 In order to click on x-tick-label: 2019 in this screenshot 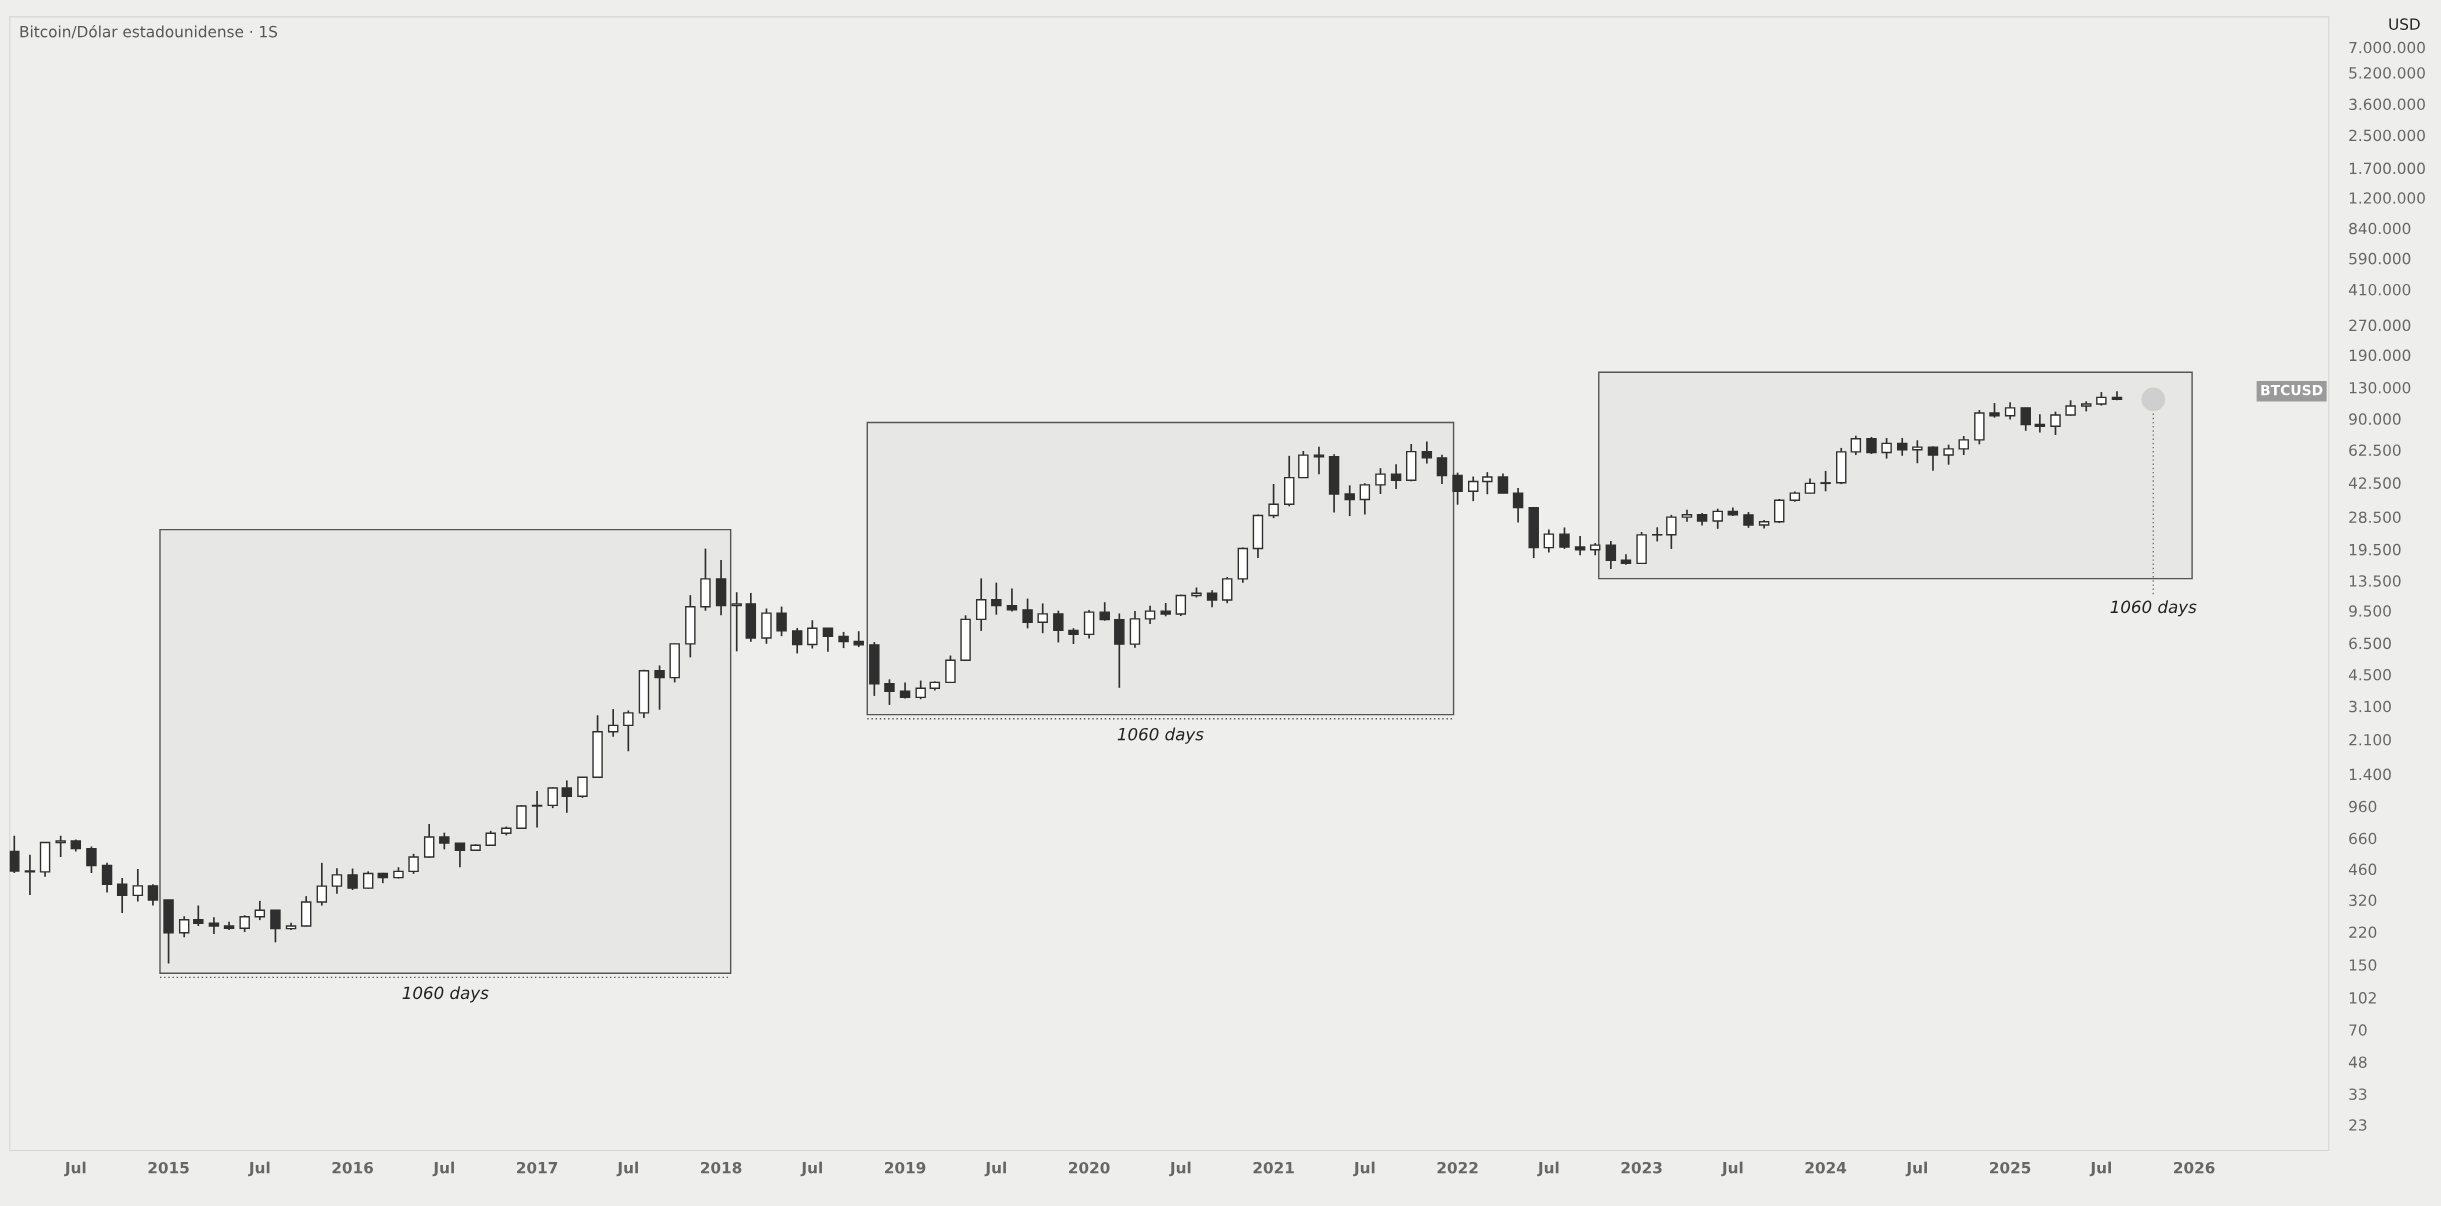, I will do `click(905, 1167)`.